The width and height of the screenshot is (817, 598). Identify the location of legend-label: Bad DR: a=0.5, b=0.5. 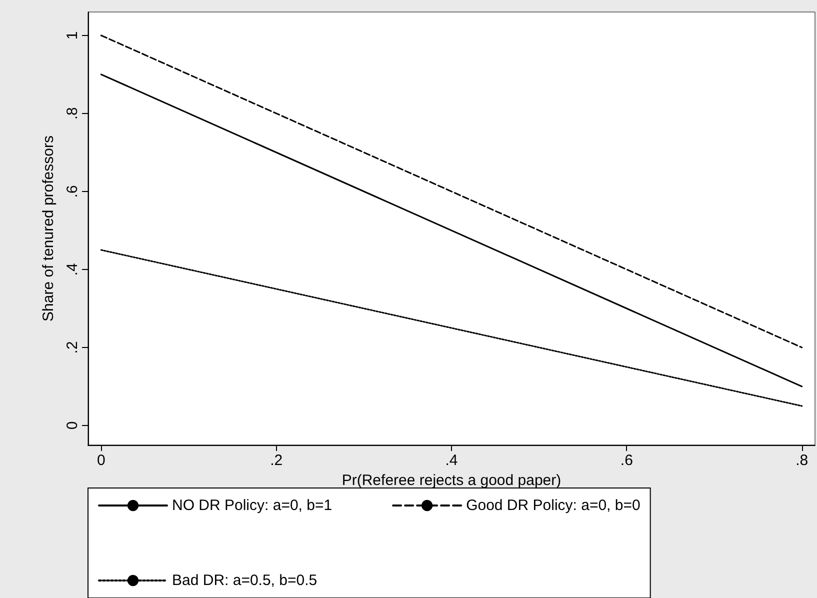
(245, 580).